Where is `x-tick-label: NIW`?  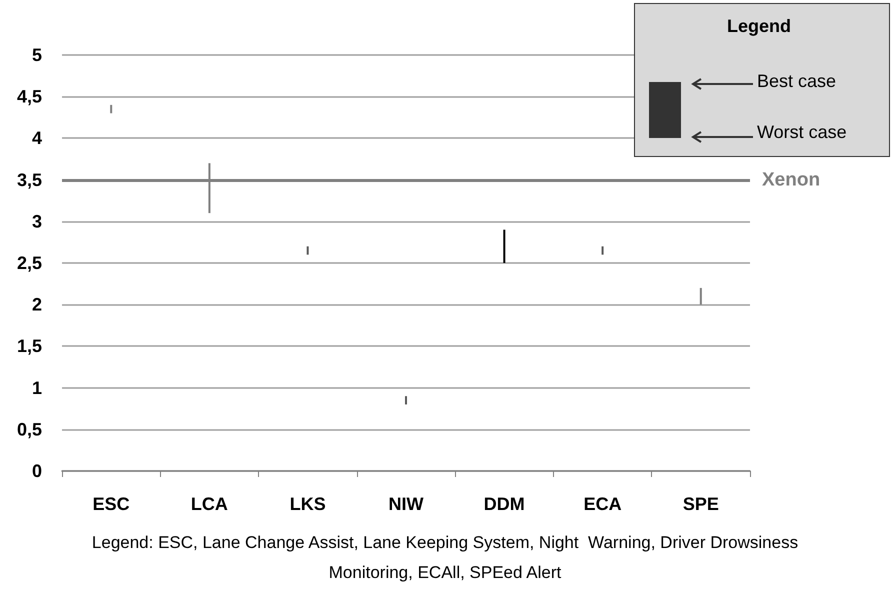 x-tick-label: NIW is located at coordinates (406, 504).